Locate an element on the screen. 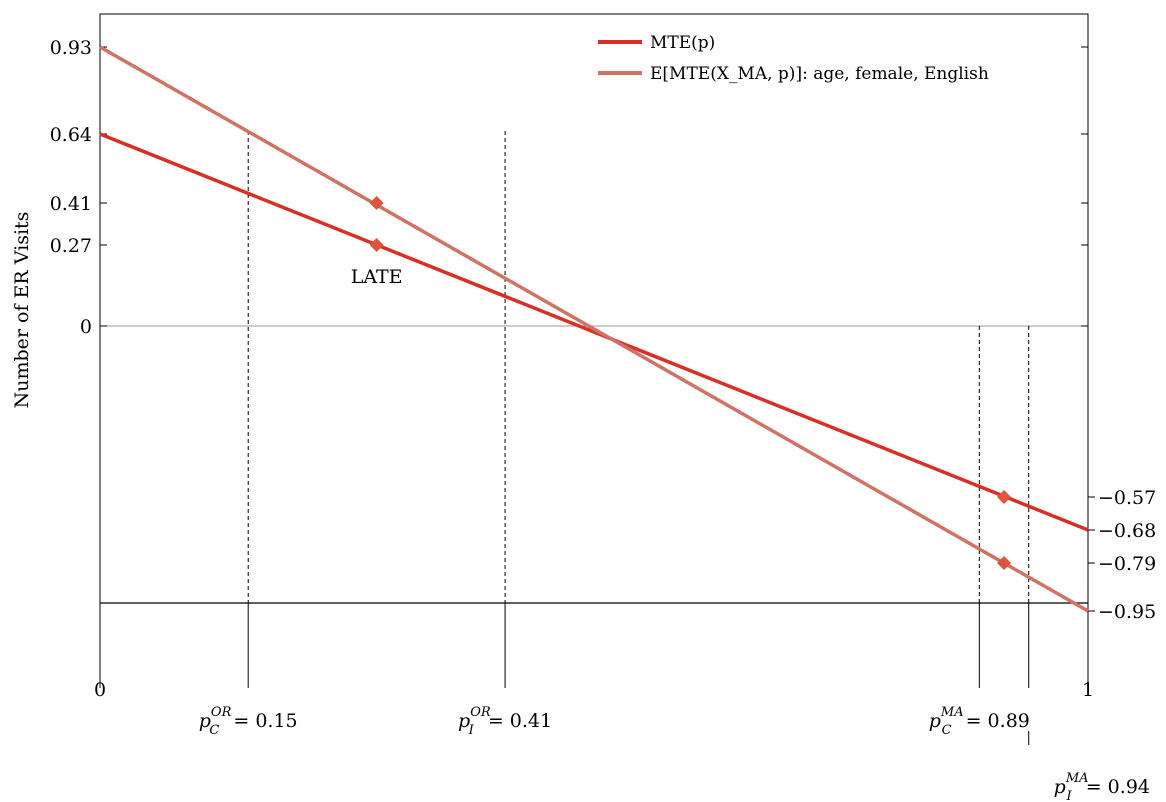 This screenshot has height=802, width=1166. x-end-label-1: 1 is located at coordinates (1088, 690).